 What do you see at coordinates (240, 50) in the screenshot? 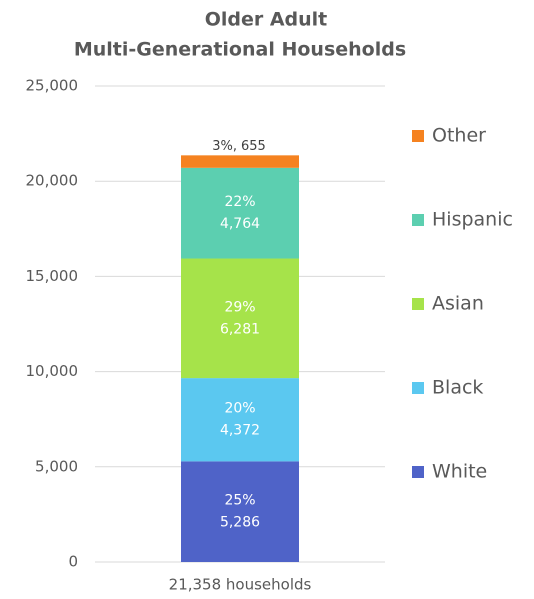
I see `chart-title: Multi-Generational Households` at bounding box center [240, 50].